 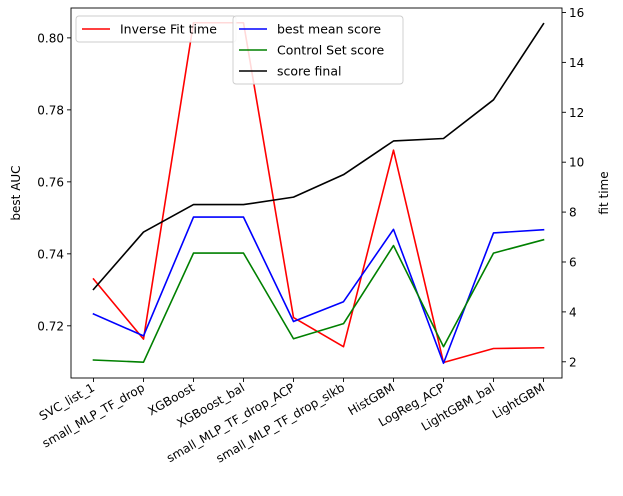 What do you see at coordinates (573, 362) in the screenshot?
I see `right-y-tick-label: 2` at bounding box center [573, 362].